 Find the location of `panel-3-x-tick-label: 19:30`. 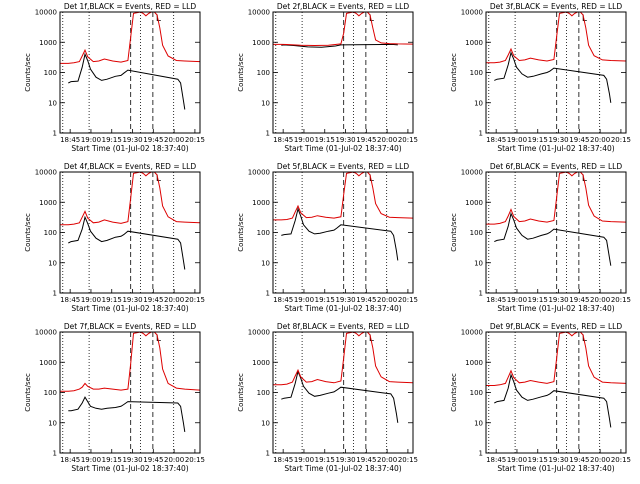

panel-3-x-tick-label: 19:30 is located at coordinates (558, 140).